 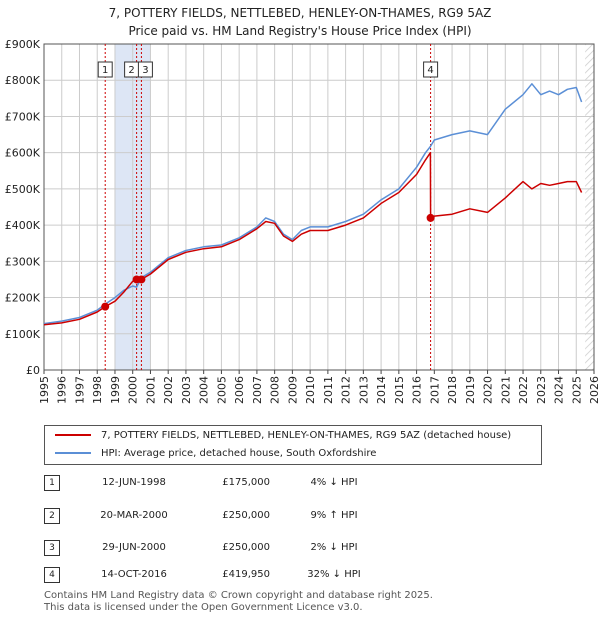 What do you see at coordinates (470, 390) in the screenshot?
I see `x-tick-label: 2019` at bounding box center [470, 390].